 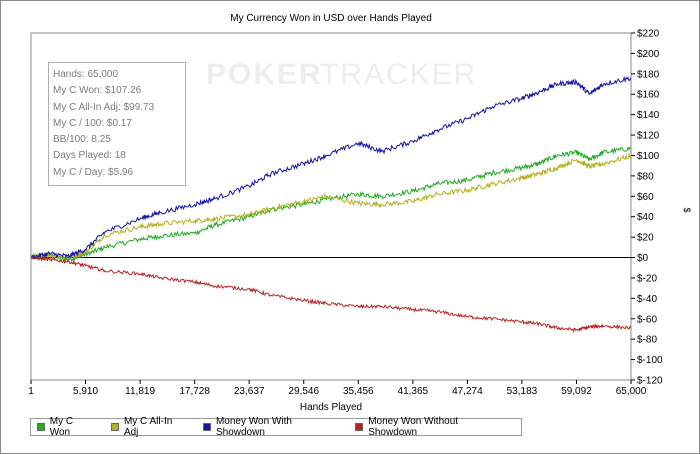 I want to click on x-tick-label: 5,910, so click(x=85, y=391).